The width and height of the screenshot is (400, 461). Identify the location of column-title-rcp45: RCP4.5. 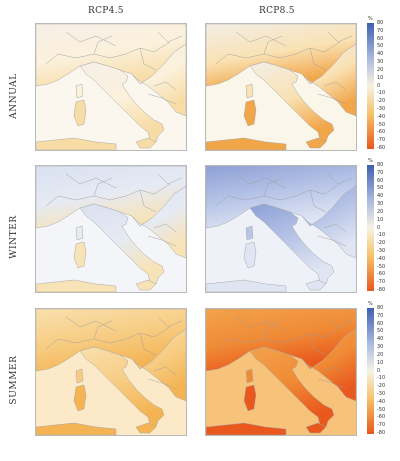
(106, 11).